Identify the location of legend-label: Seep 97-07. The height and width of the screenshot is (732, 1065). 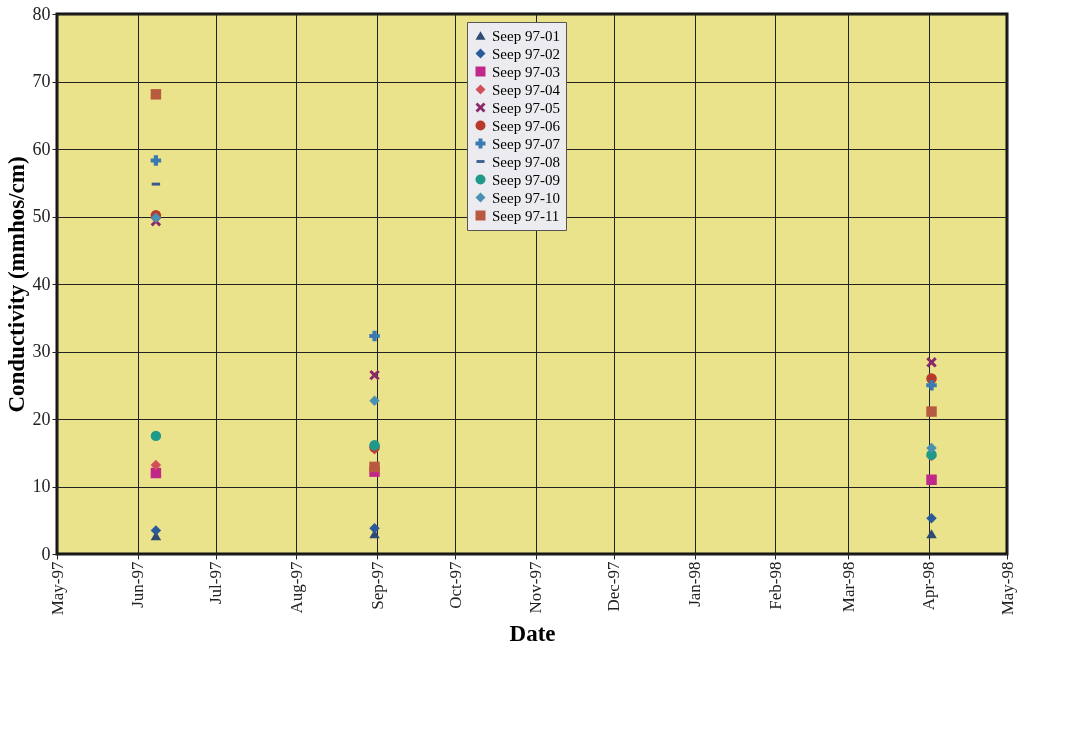
(526, 143).